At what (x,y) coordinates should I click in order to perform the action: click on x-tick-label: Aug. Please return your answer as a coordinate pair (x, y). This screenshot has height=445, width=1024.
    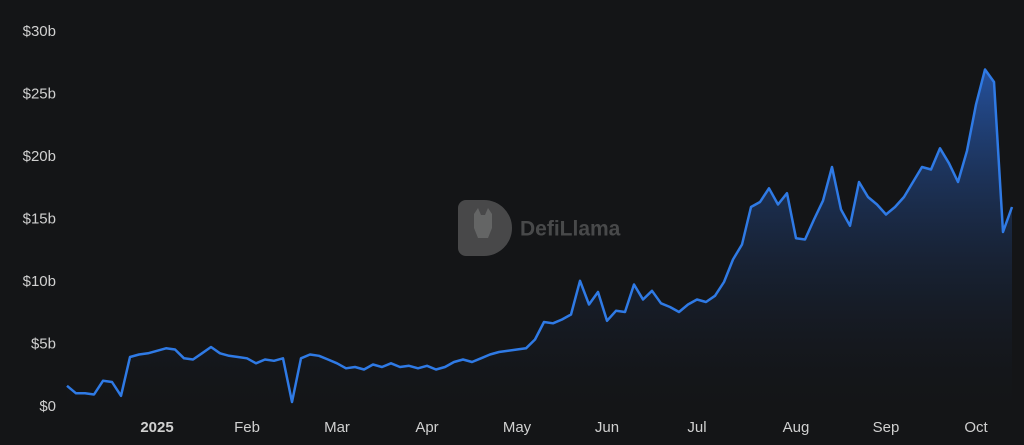
    Looking at the image, I should click on (796, 427).